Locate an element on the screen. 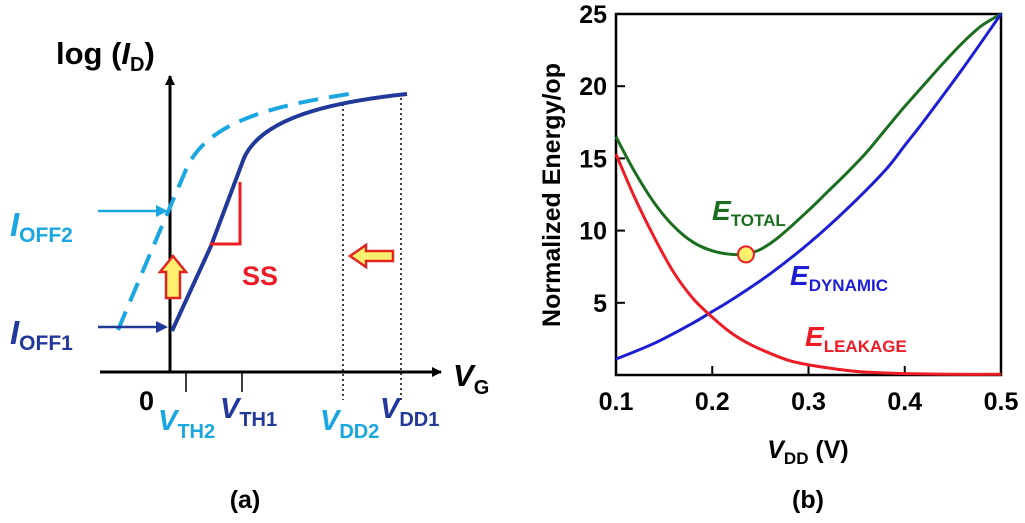 Image resolution: width=1025 pixels, height=523 pixels. x-tick-label: 0.5 is located at coordinates (1001, 402).